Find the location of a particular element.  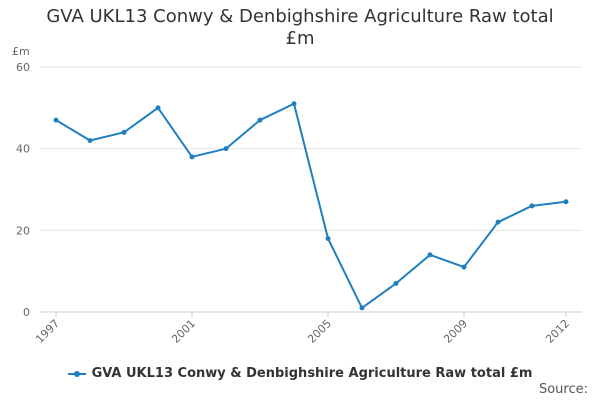

x-tick-label: 2001 is located at coordinates (183, 331).